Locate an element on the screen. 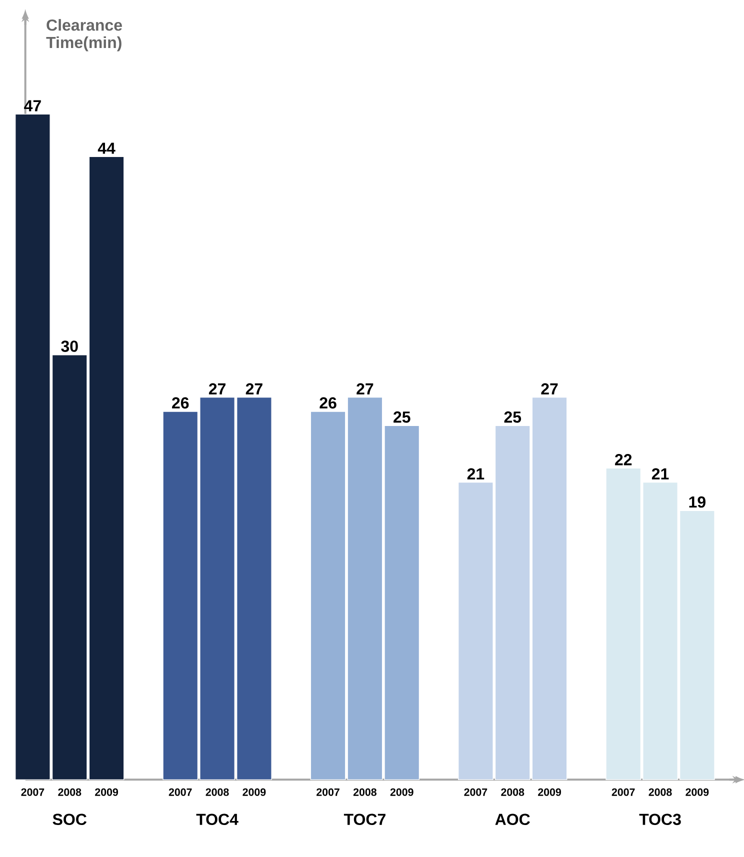 The width and height of the screenshot is (744, 857). x-tick-label: TOC7 is located at coordinates (365, 820).